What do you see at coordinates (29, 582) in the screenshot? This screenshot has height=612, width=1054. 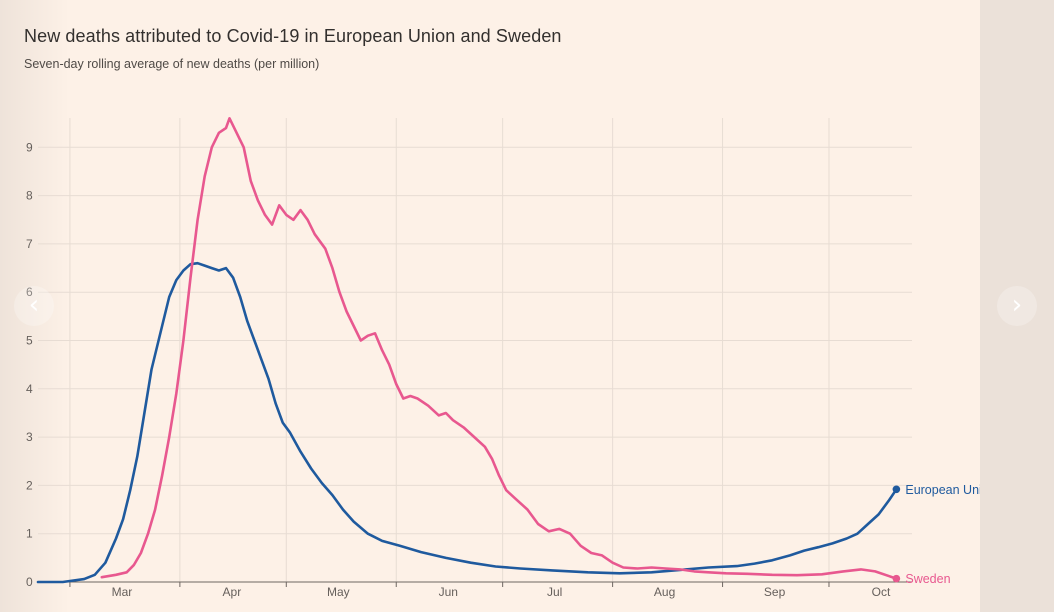 I see `y-tick-label: 0` at bounding box center [29, 582].